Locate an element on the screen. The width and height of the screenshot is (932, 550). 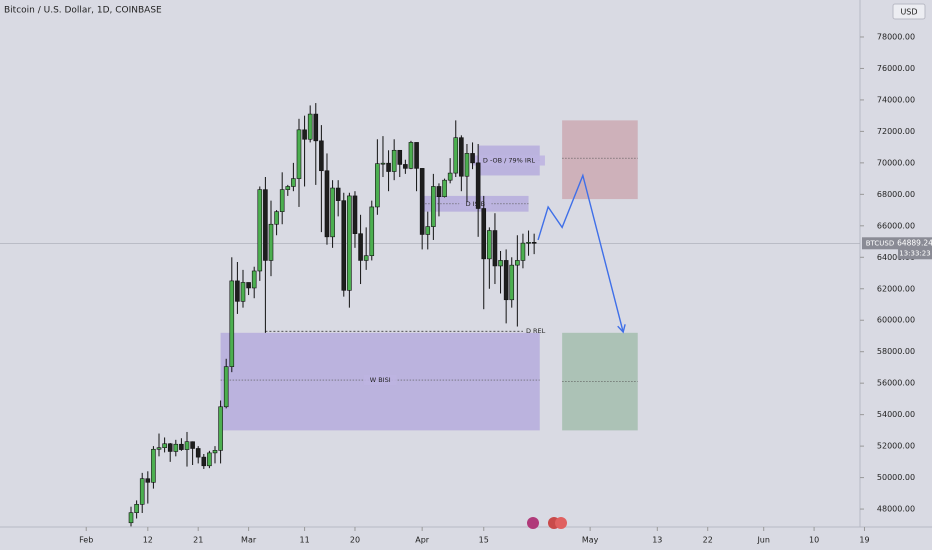
x-tick-label: Jun is located at coordinates (763, 540).